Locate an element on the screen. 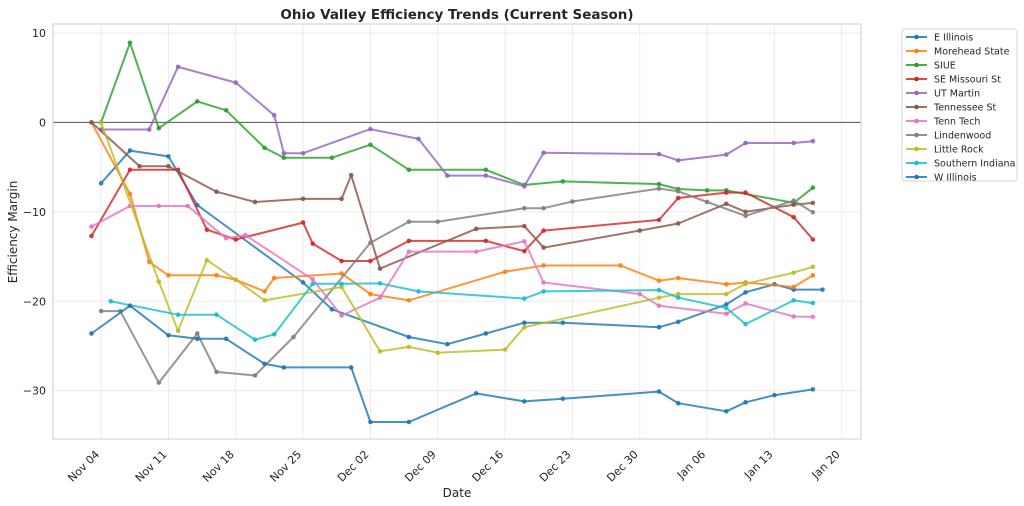 The height and width of the screenshot is (506, 1024). legend-item-tenn-tech: Tenn Tech is located at coordinates (943, 122).